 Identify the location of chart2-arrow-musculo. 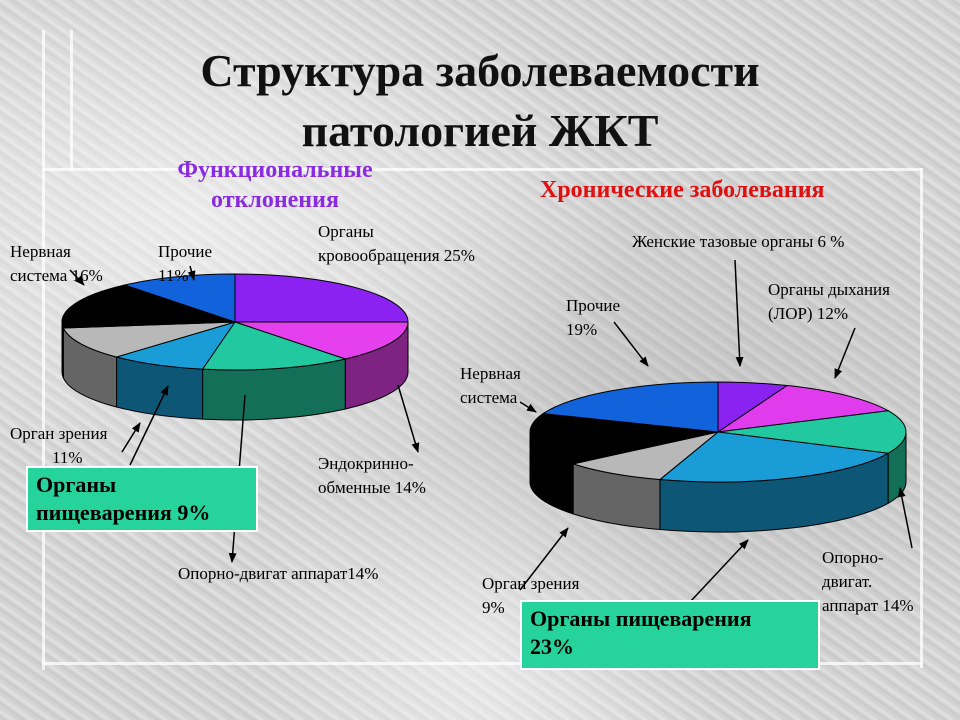
(905, 518).